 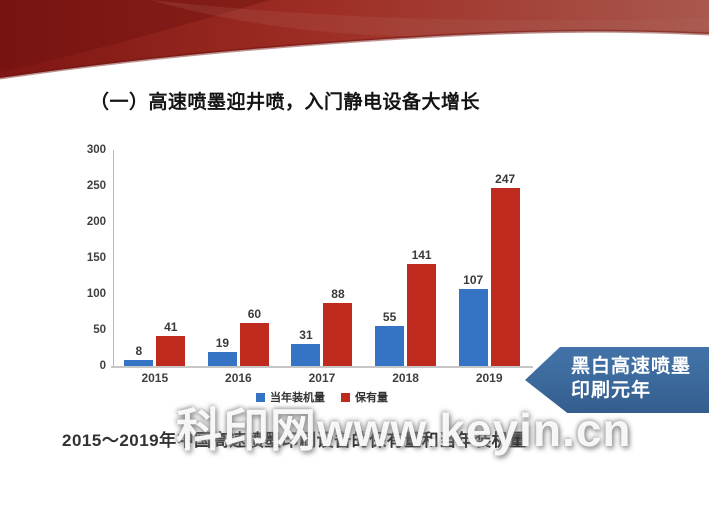 I want to click on x-axis-label-2017: 2017, so click(x=322, y=378).